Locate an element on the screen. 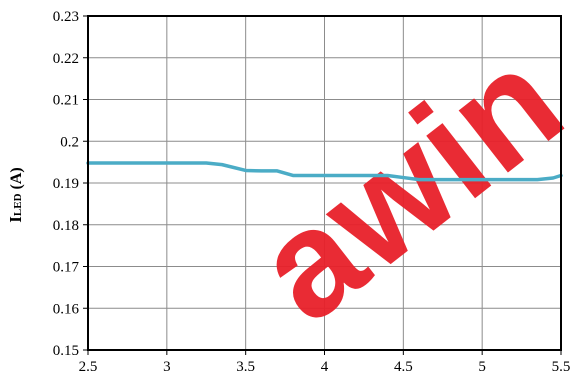 The image size is (572, 392). y-axis-label-sub: LED is located at coordinates (18, 204).